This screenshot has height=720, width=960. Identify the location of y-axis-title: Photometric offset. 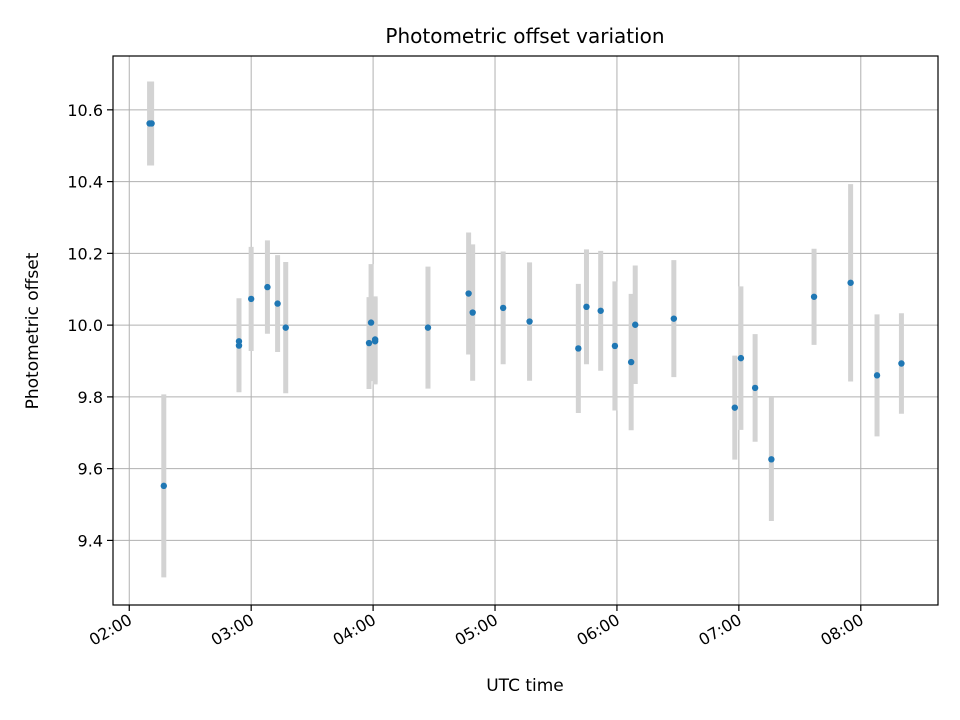
(33, 330).